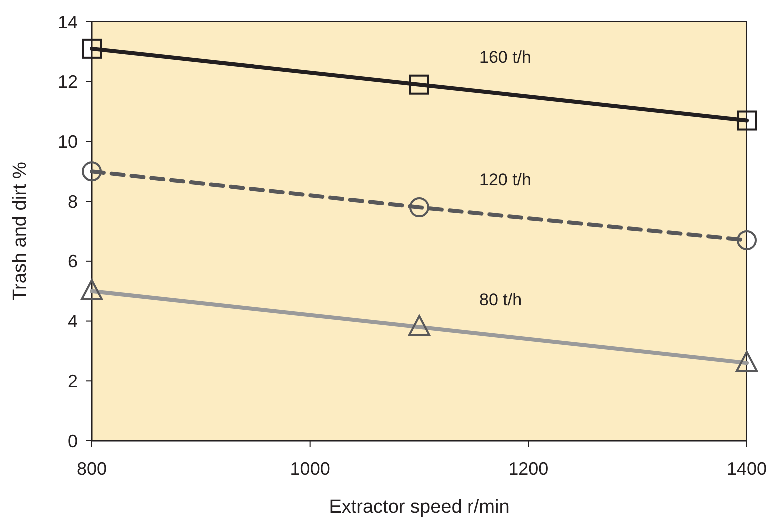  Describe the element at coordinates (73, 262) in the screenshot. I see `y-tick-label: 6` at that location.